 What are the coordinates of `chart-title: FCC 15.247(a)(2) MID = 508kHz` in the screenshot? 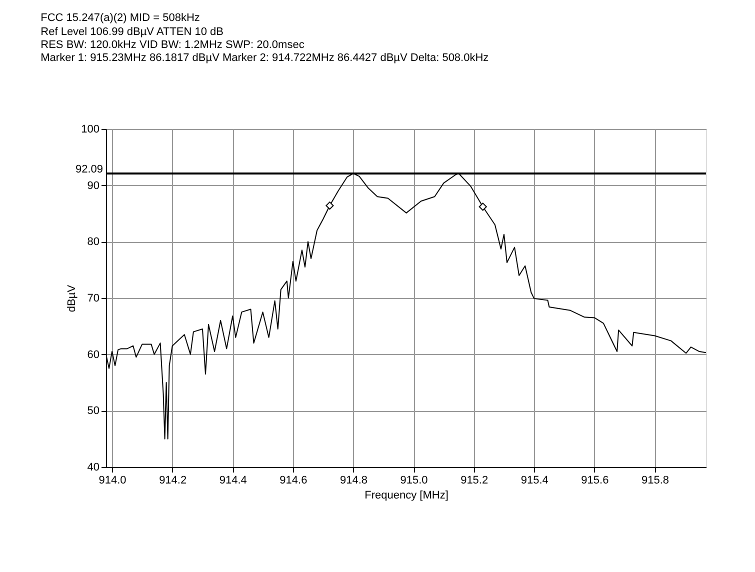 It's located at (120, 18).